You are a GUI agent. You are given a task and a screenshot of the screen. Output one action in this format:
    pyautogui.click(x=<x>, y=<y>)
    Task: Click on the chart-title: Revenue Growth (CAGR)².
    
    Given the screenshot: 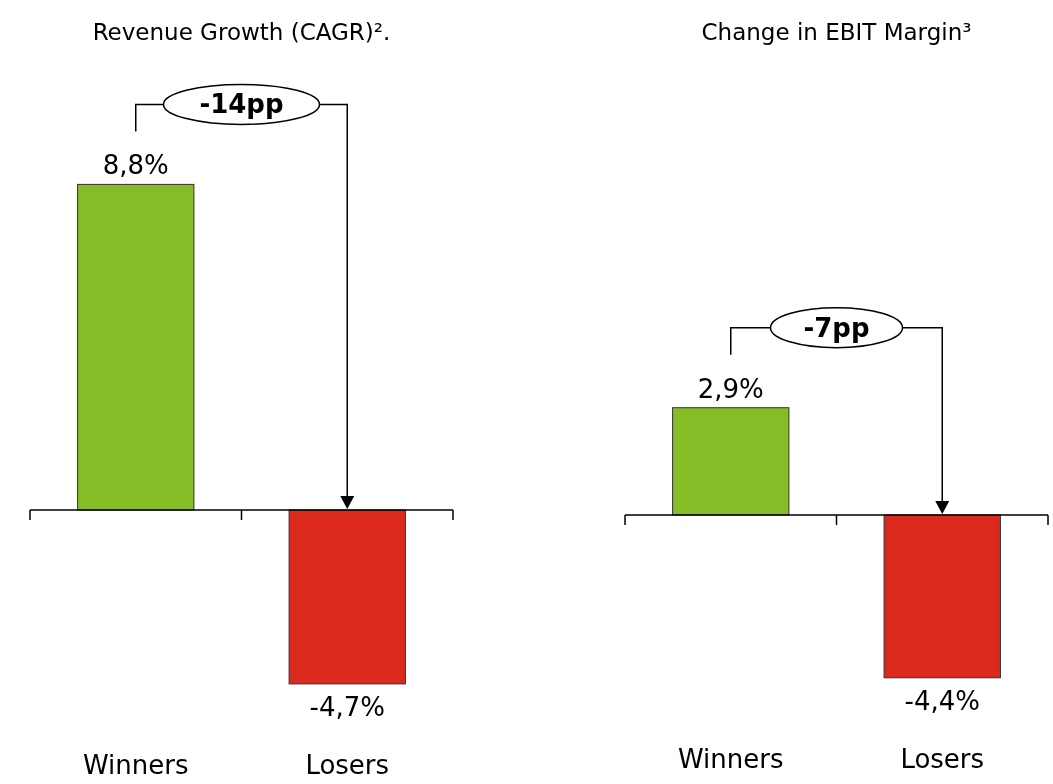 What is the action you would take?
    pyautogui.click(x=241, y=32)
    